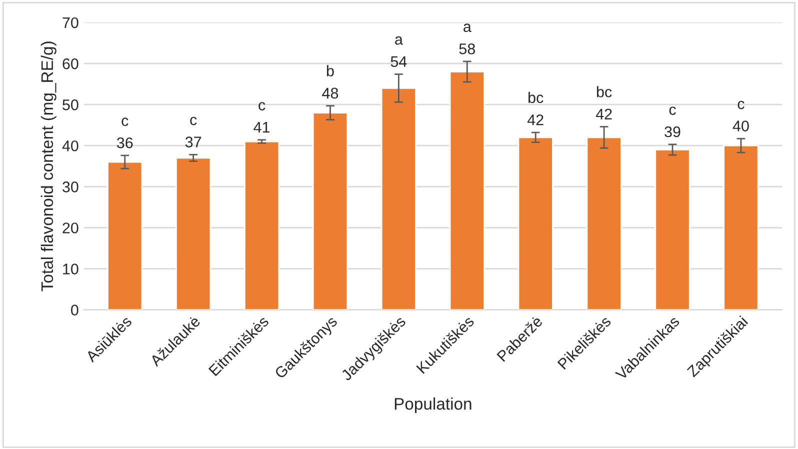  Describe the element at coordinates (330, 93) in the screenshot. I see `data-label: 48` at that location.